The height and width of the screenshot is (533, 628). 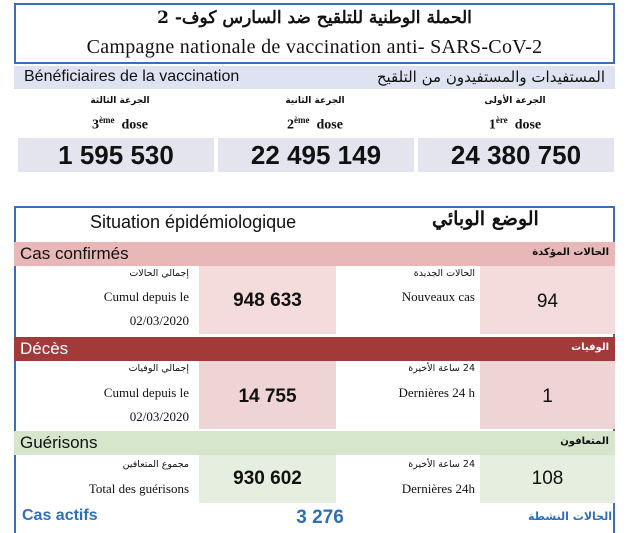 What do you see at coordinates (516, 155) in the screenshot?
I see `dose1-value: 24 380 750` at bounding box center [516, 155].